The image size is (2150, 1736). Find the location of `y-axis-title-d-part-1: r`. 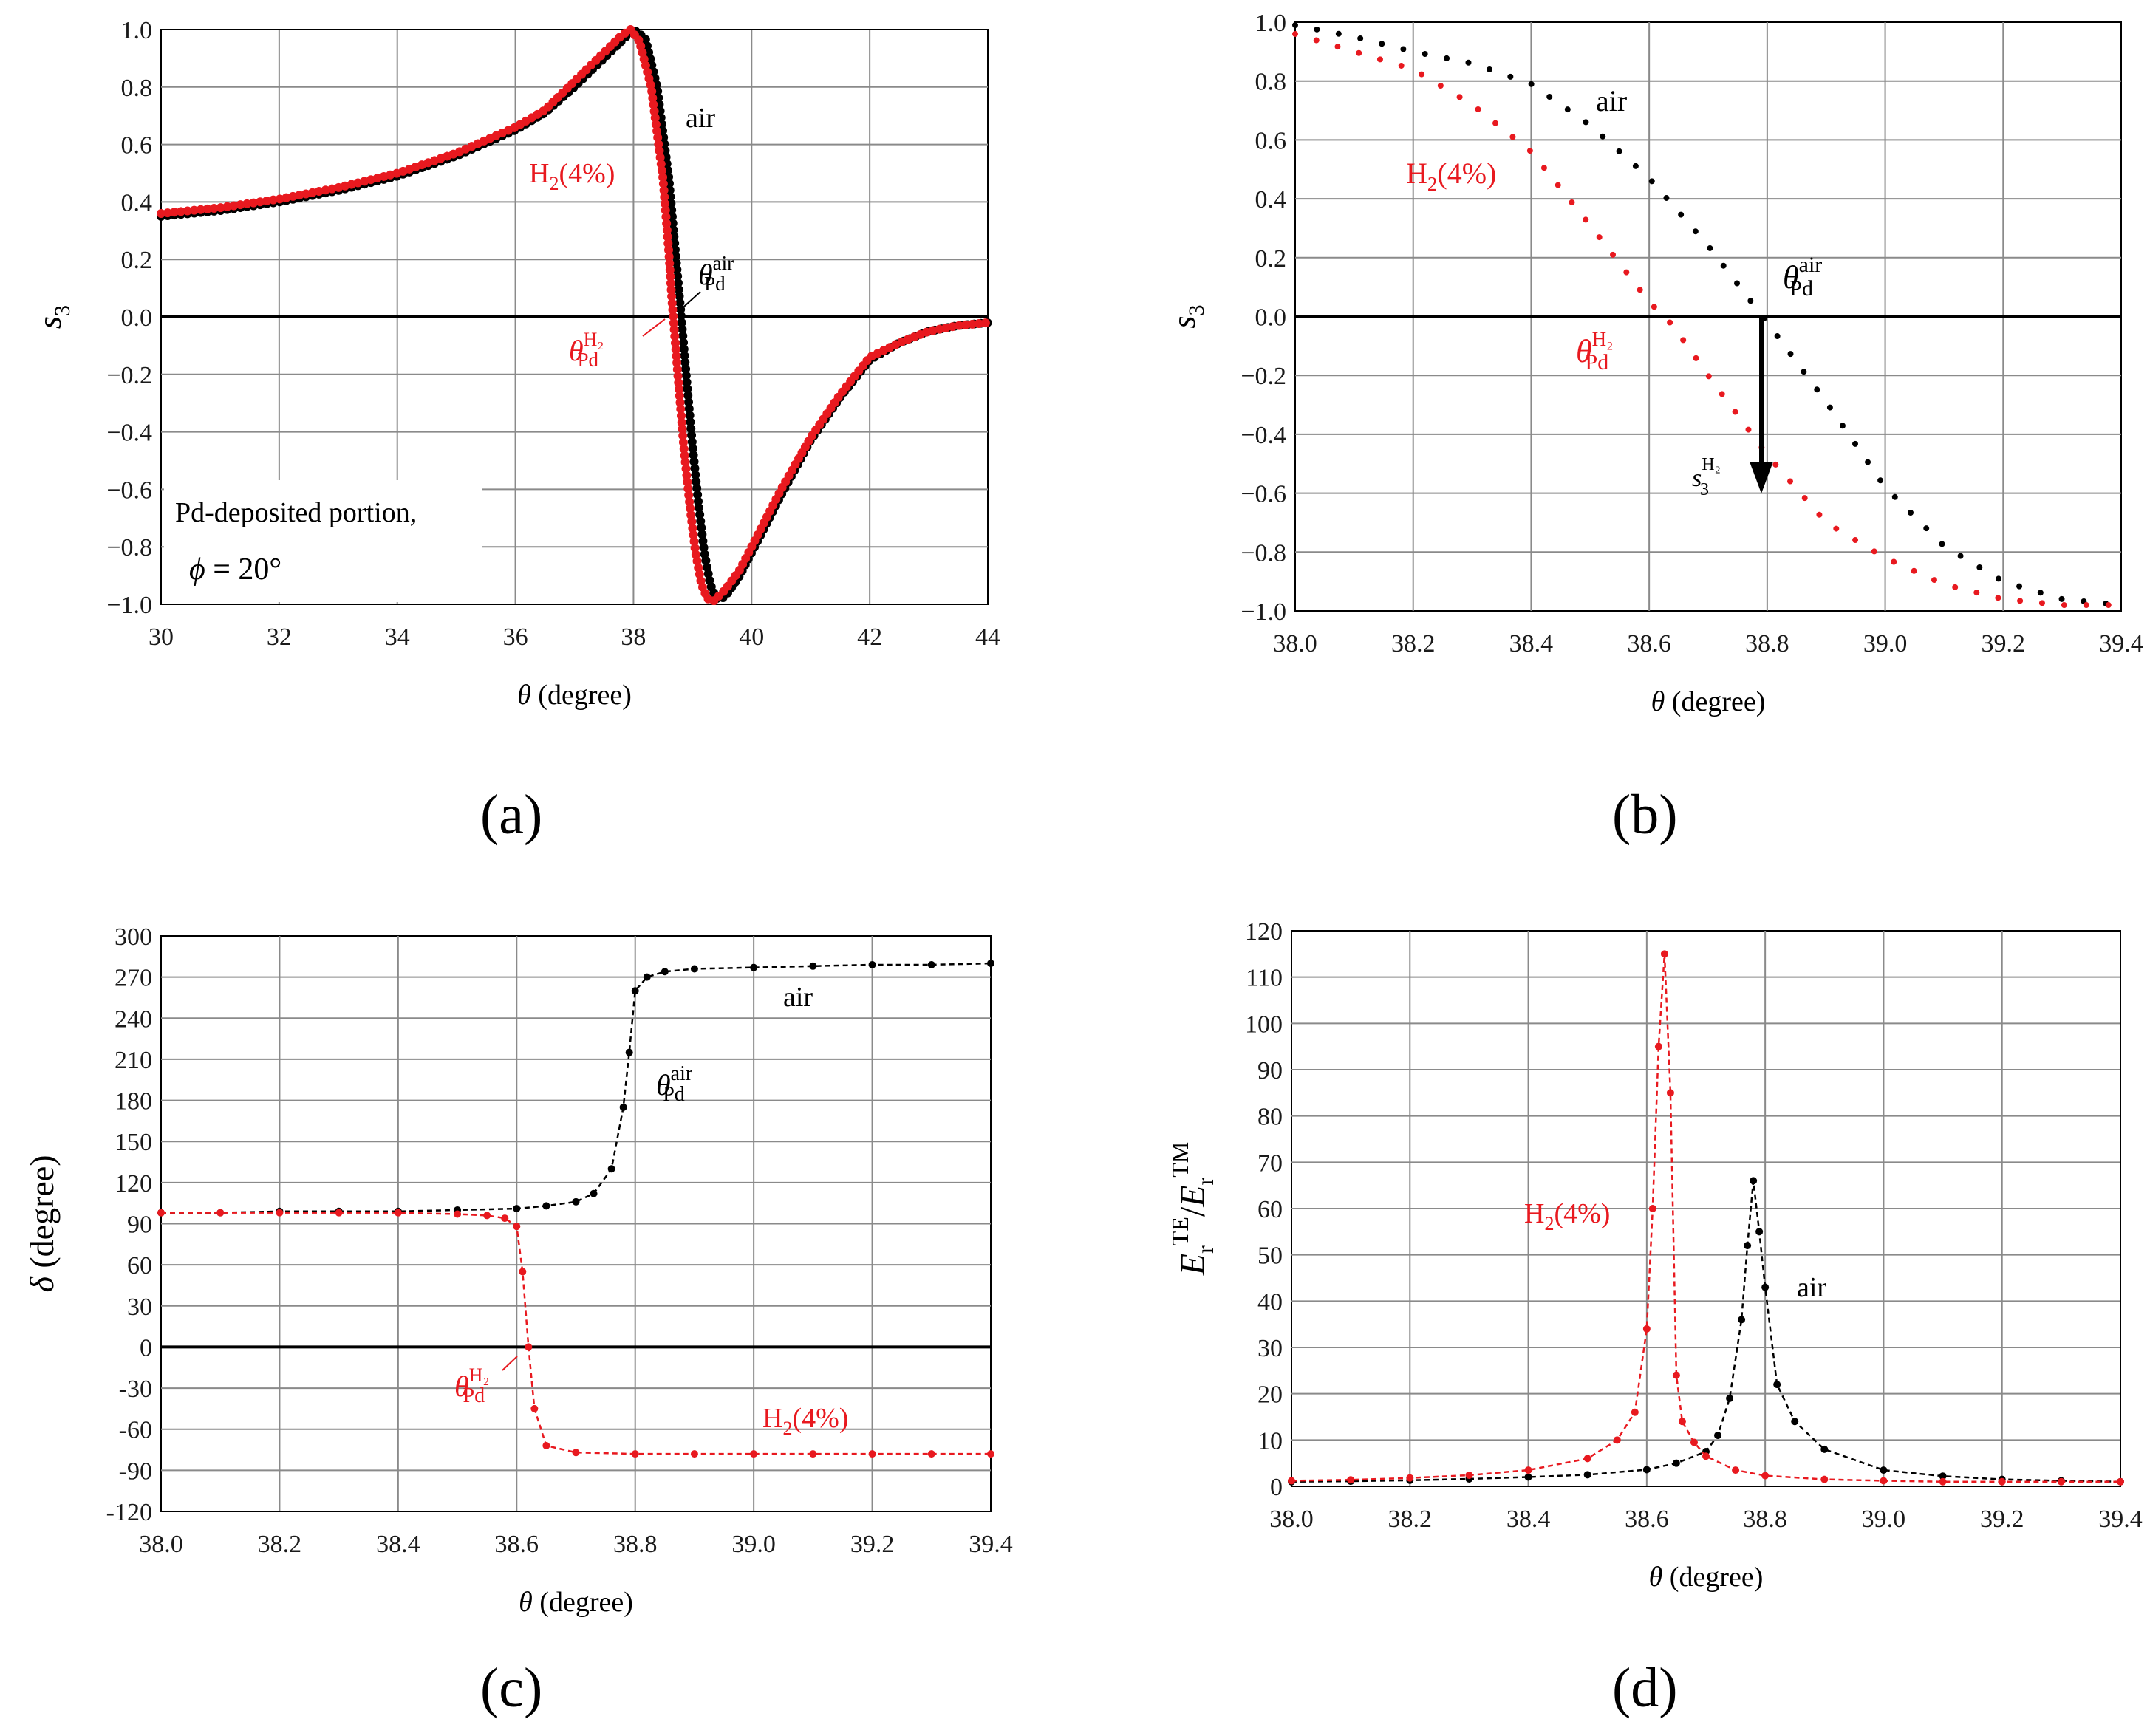

y-axis-title-d-part-1: r is located at coordinates (1205, 1249).